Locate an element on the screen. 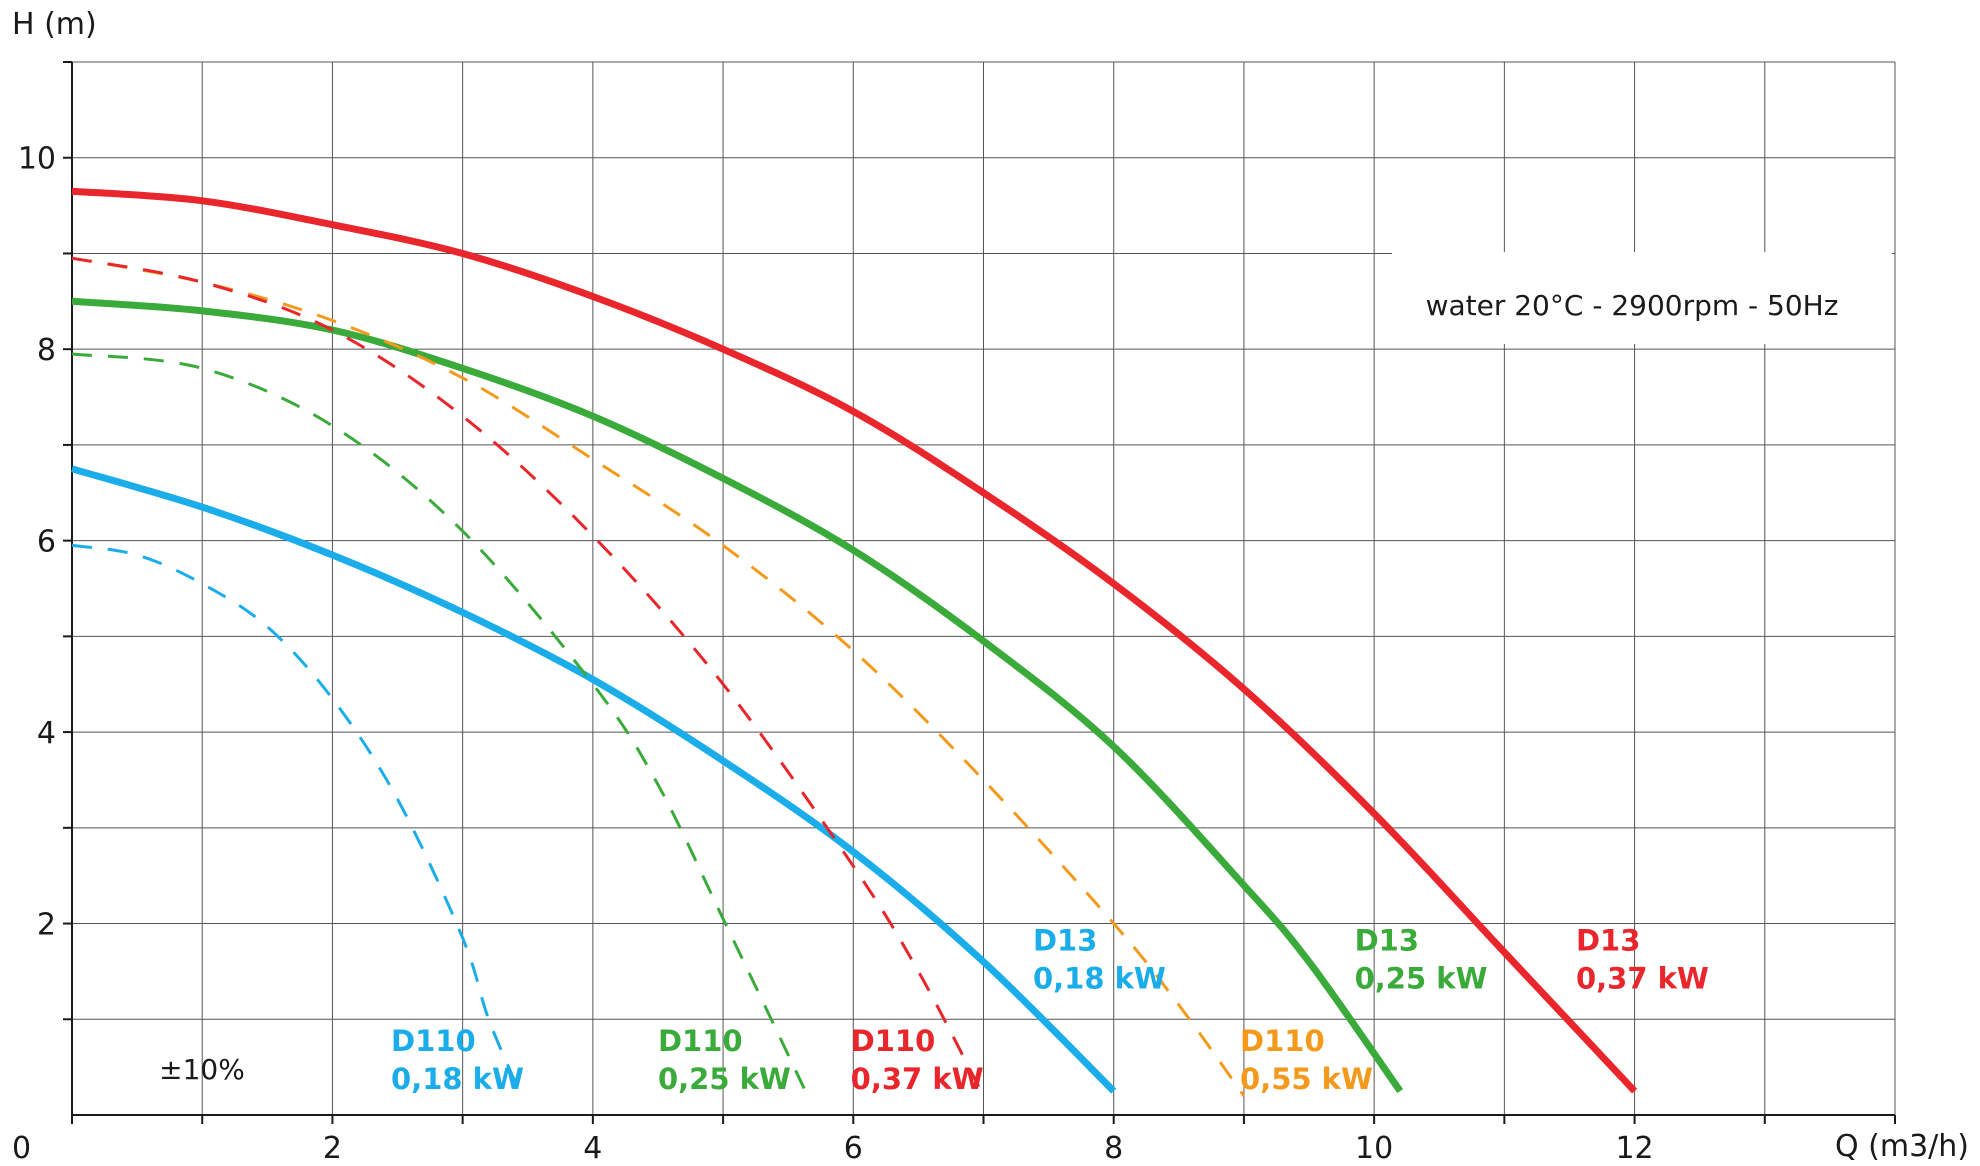 The image size is (1980, 1166). series-label-d110-0-25-kw-power: 0,25 kW is located at coordinates (724, 1079).